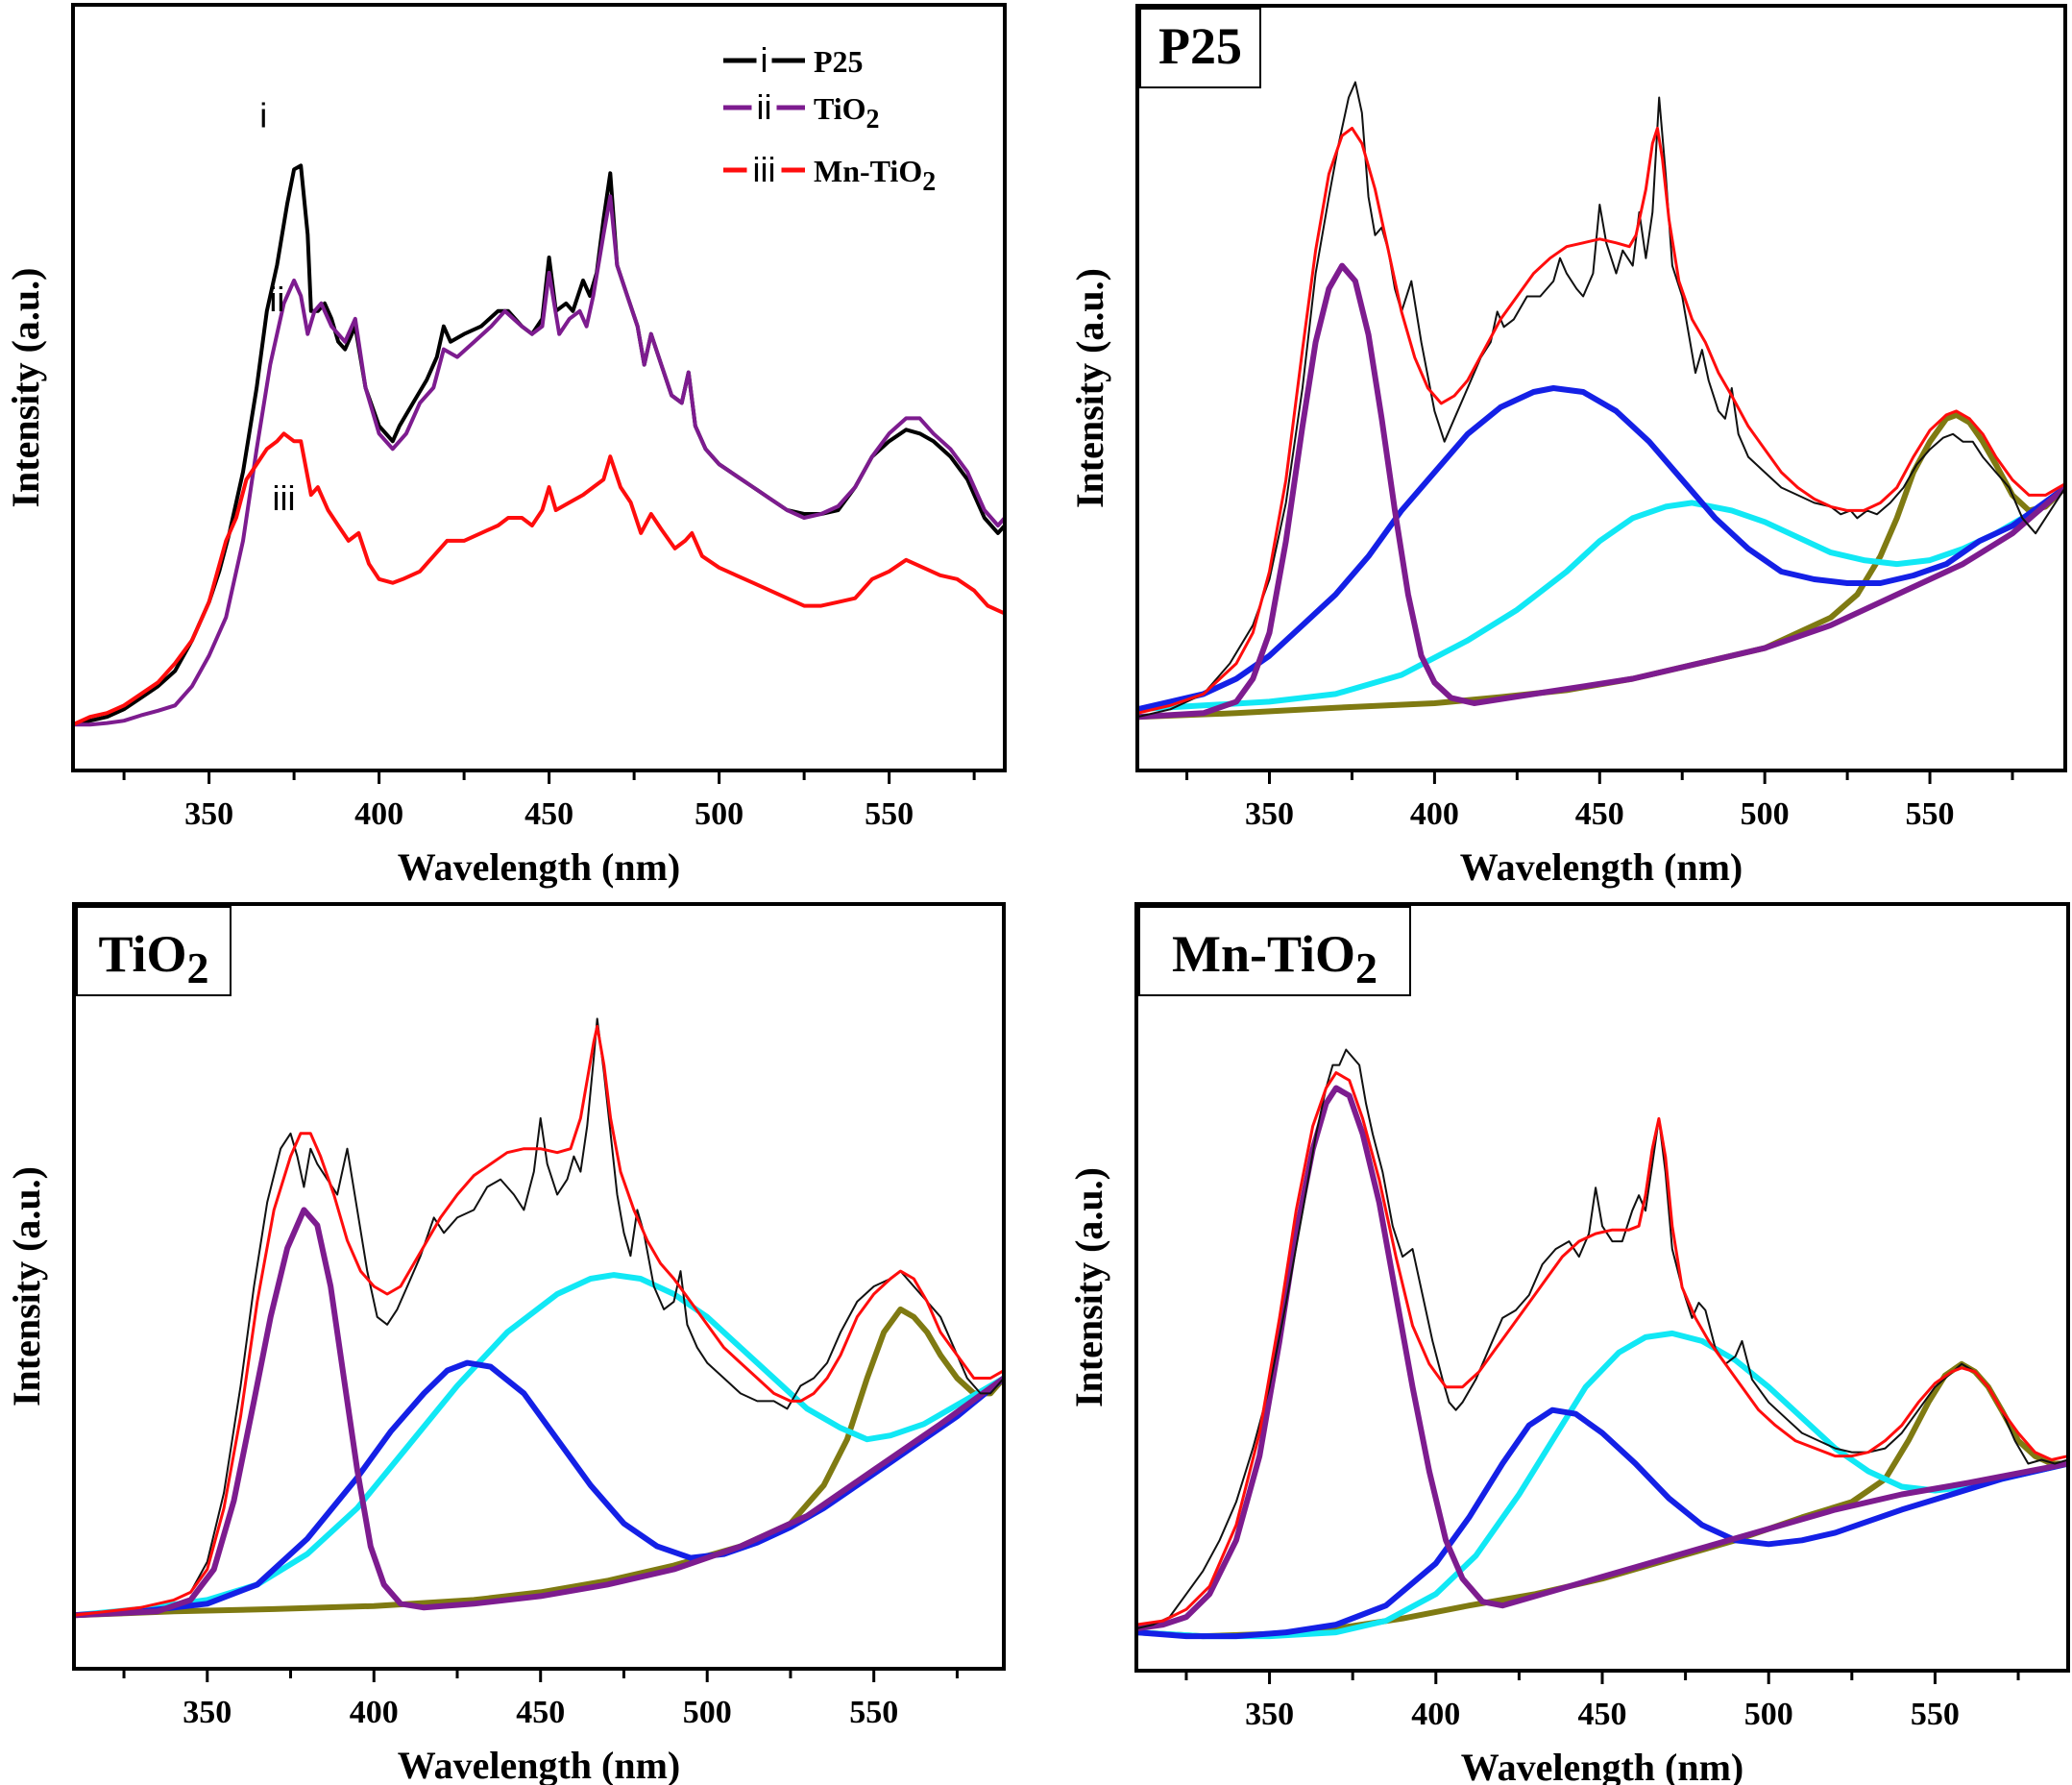 The width and height of the screenshot is (2072, 1785). I want to click on panel-label: TiO2, so click(153, 959).